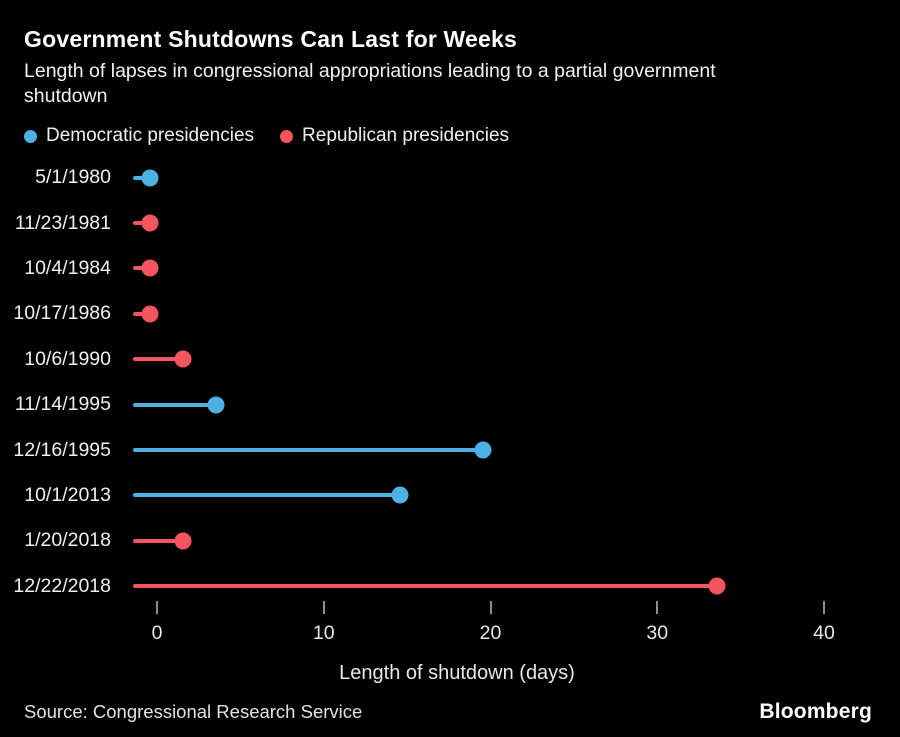 This screenshot has height=737, width=900. I want to click on x-axis: 0 10 20 30 40, so click(526, 623).